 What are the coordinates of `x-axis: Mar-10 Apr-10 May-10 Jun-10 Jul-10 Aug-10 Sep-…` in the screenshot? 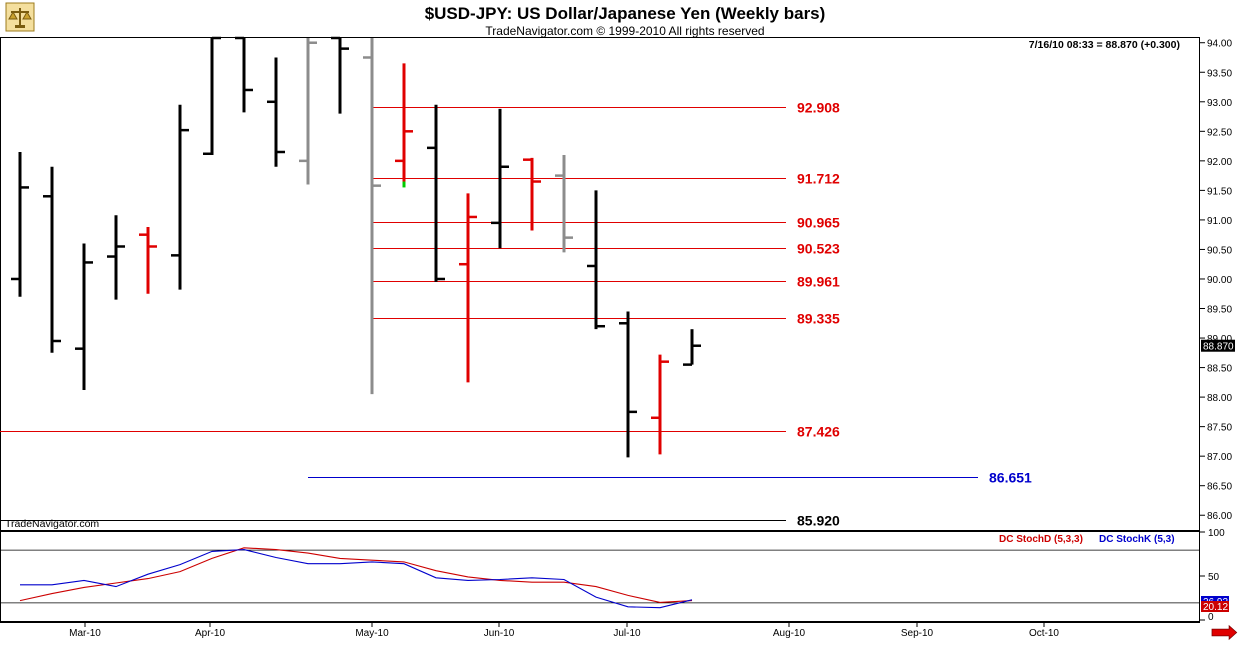 It's located at (564, 630).